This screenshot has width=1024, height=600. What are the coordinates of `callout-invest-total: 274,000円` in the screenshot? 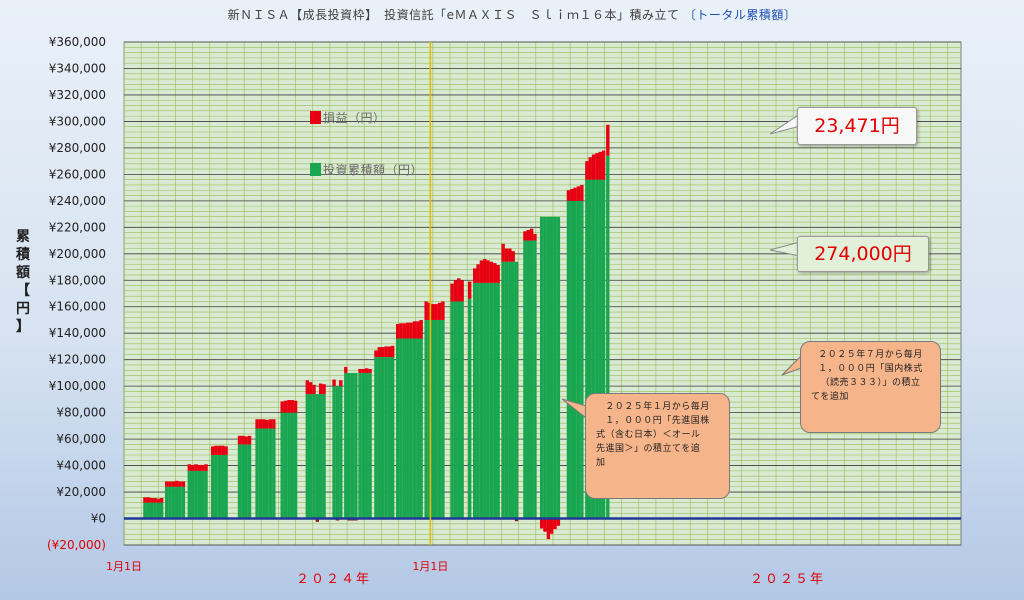 It's located at (863, 254).